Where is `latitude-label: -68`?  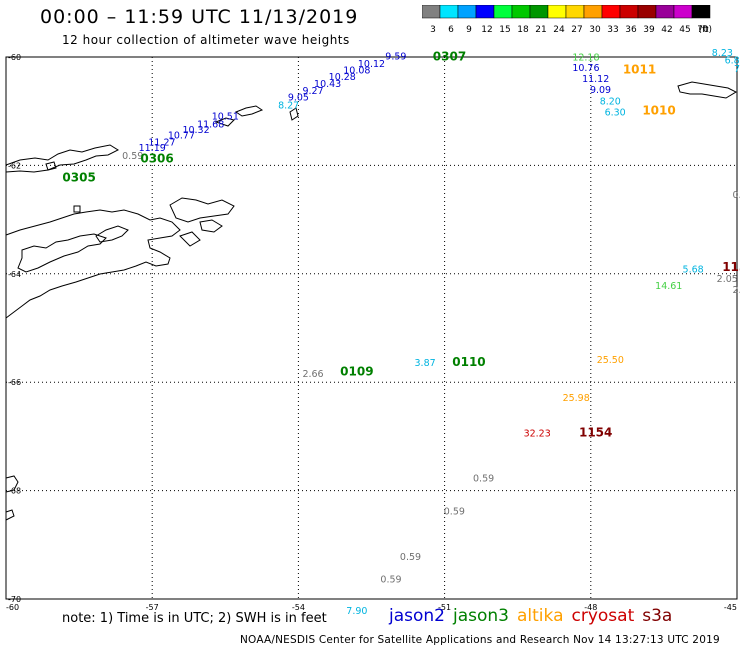 latitude-label: -68 is located at coordinates (14, 491).